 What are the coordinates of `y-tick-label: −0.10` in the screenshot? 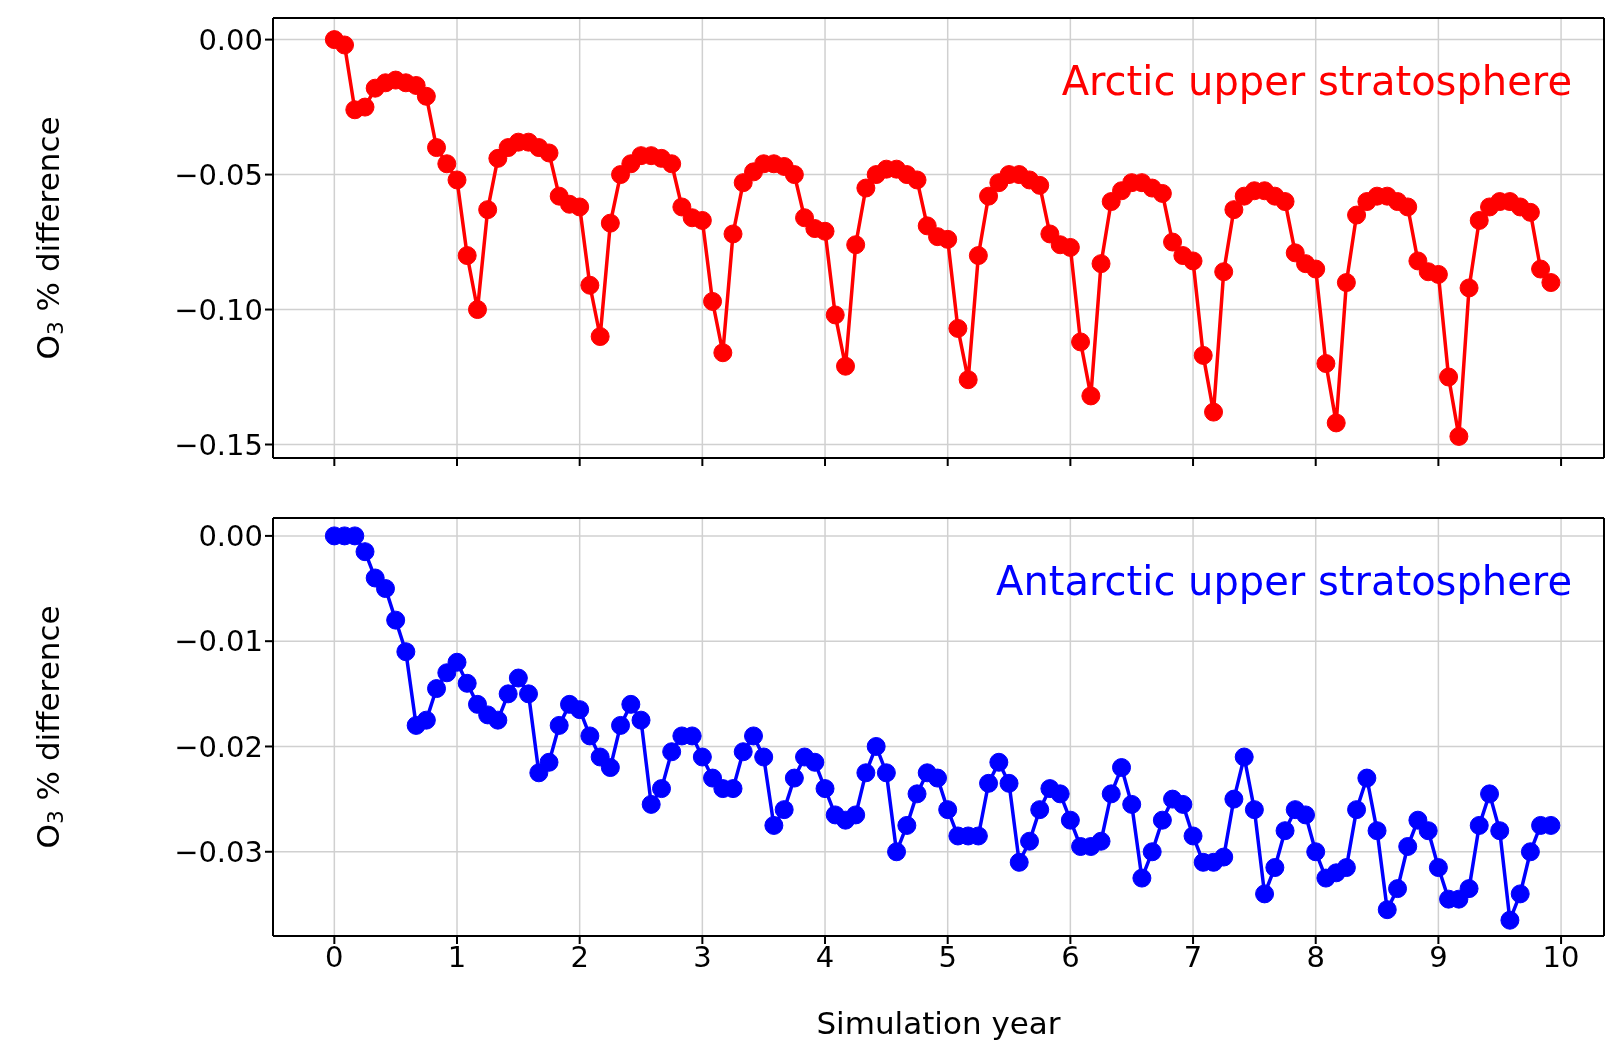 It's located at (218, 309).